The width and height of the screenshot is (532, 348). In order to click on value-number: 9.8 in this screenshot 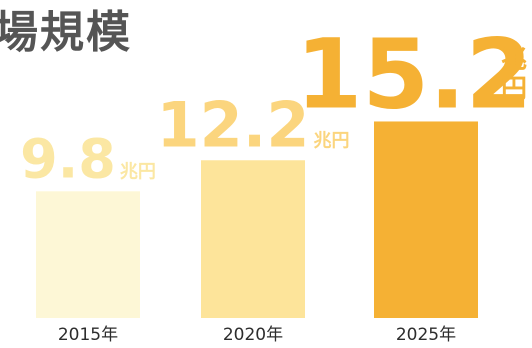, I will do `click(68, 158)`.